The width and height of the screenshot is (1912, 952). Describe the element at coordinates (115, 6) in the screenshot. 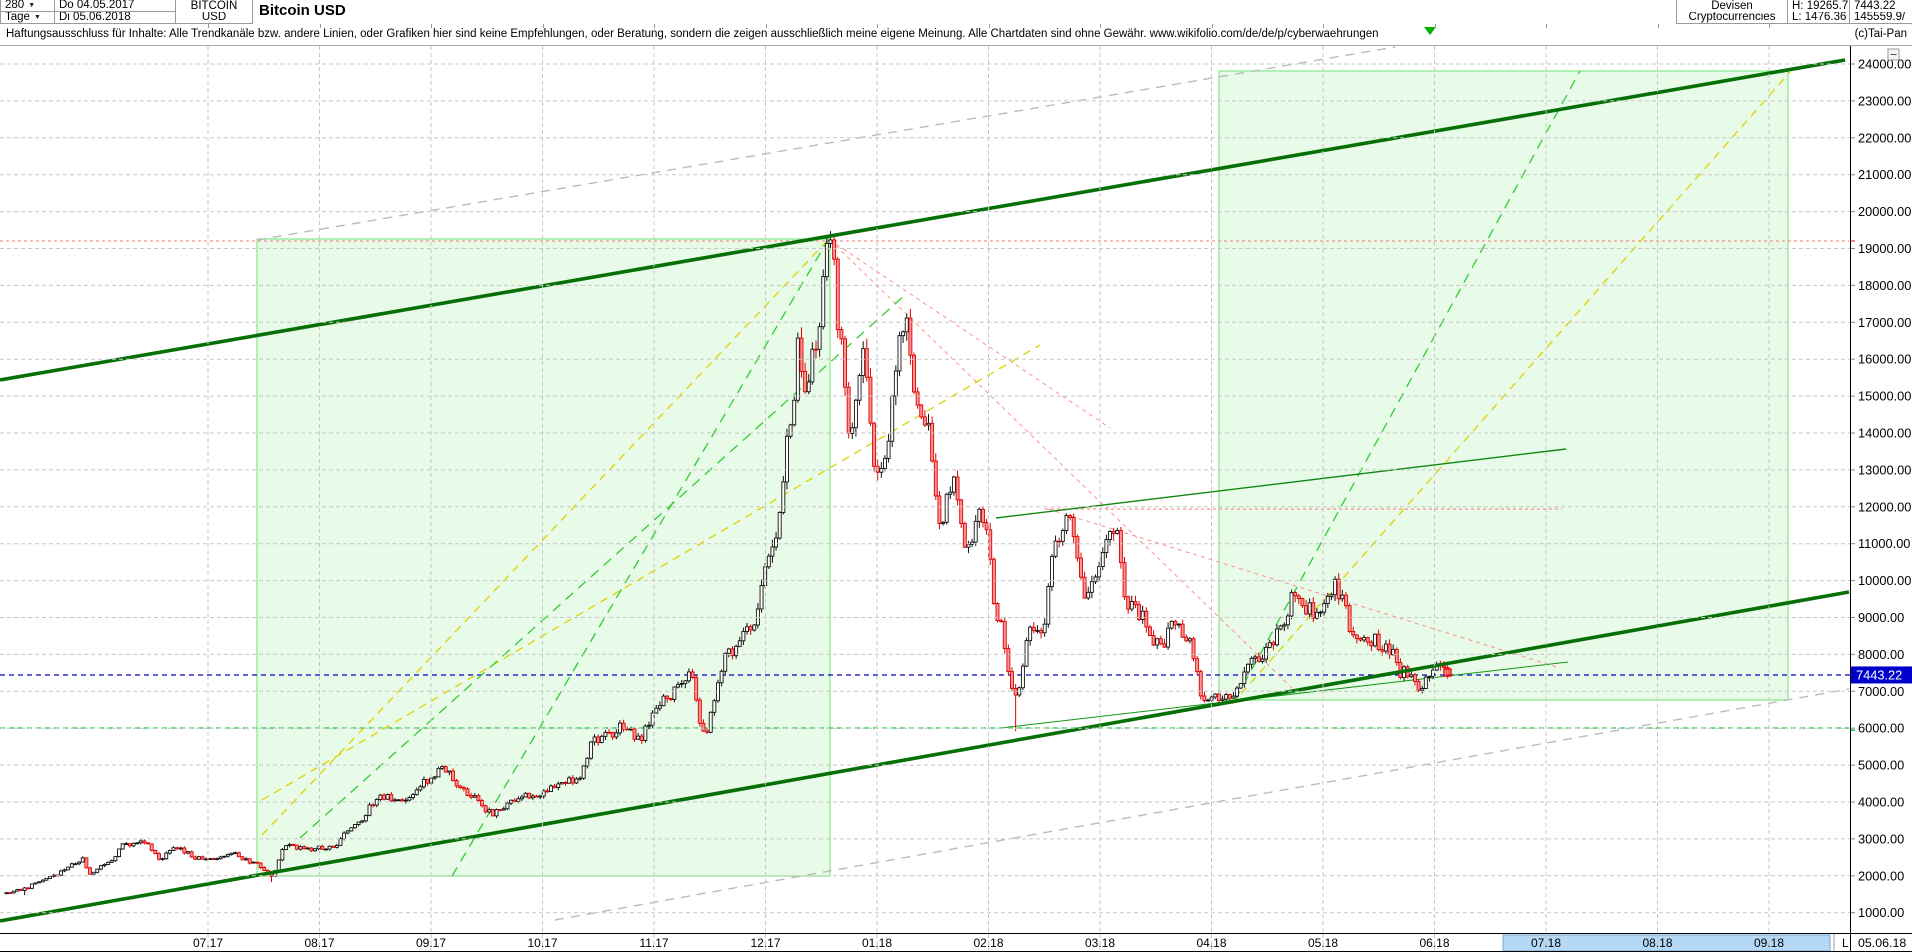

I see `date-from-field: Do 04.05.2017` at that location.